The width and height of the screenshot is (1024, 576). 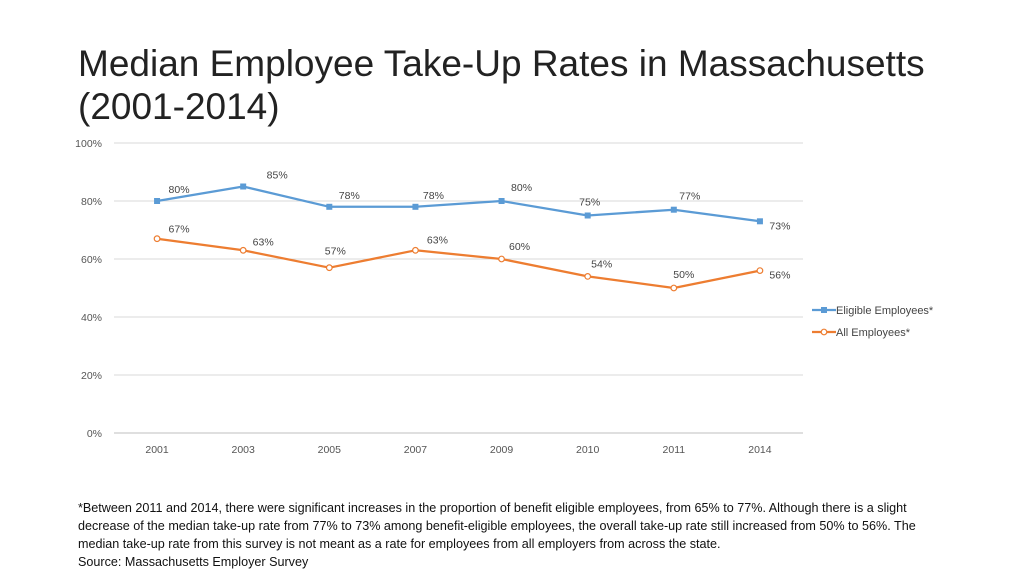 What do you see at coordinates (458, 263) in the screenshot?
I see `series-line-all` at bounding box center [458, 263].